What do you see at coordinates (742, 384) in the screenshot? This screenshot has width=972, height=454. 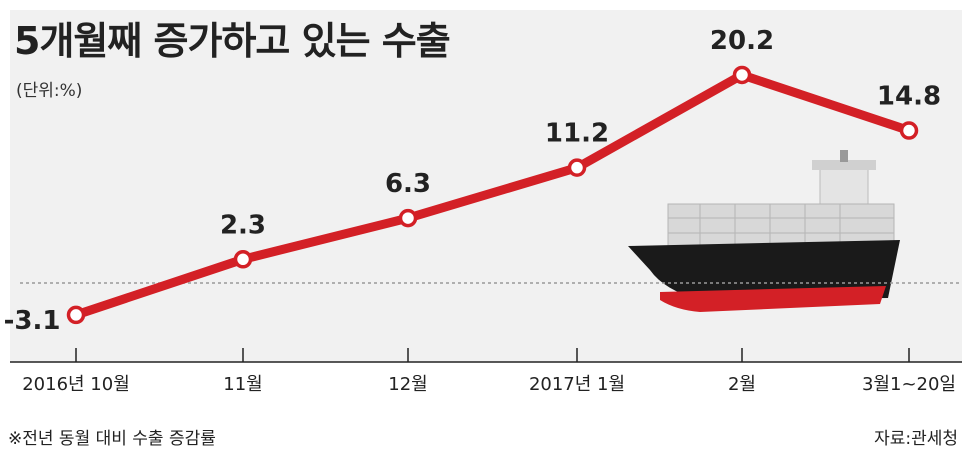 I see `x-tick-label: 2월` at bounding box center [742, 384].